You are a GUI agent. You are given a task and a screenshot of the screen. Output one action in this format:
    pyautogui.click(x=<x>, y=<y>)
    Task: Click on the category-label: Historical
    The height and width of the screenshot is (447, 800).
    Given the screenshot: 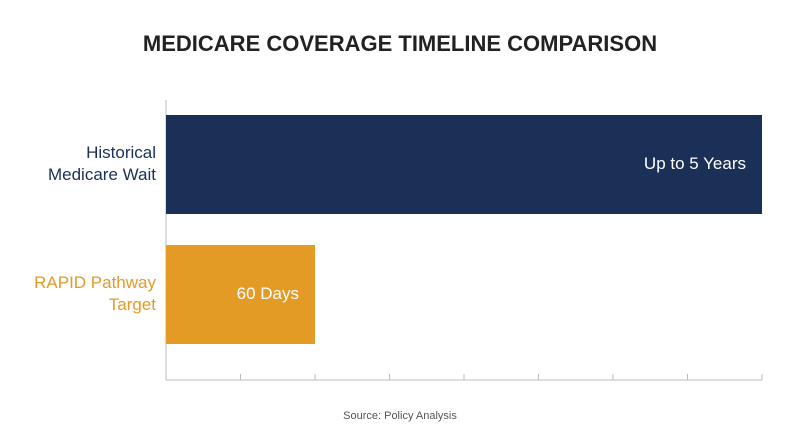 What is the action you would take?
    pyautogui.click(x=121, y=152)
    